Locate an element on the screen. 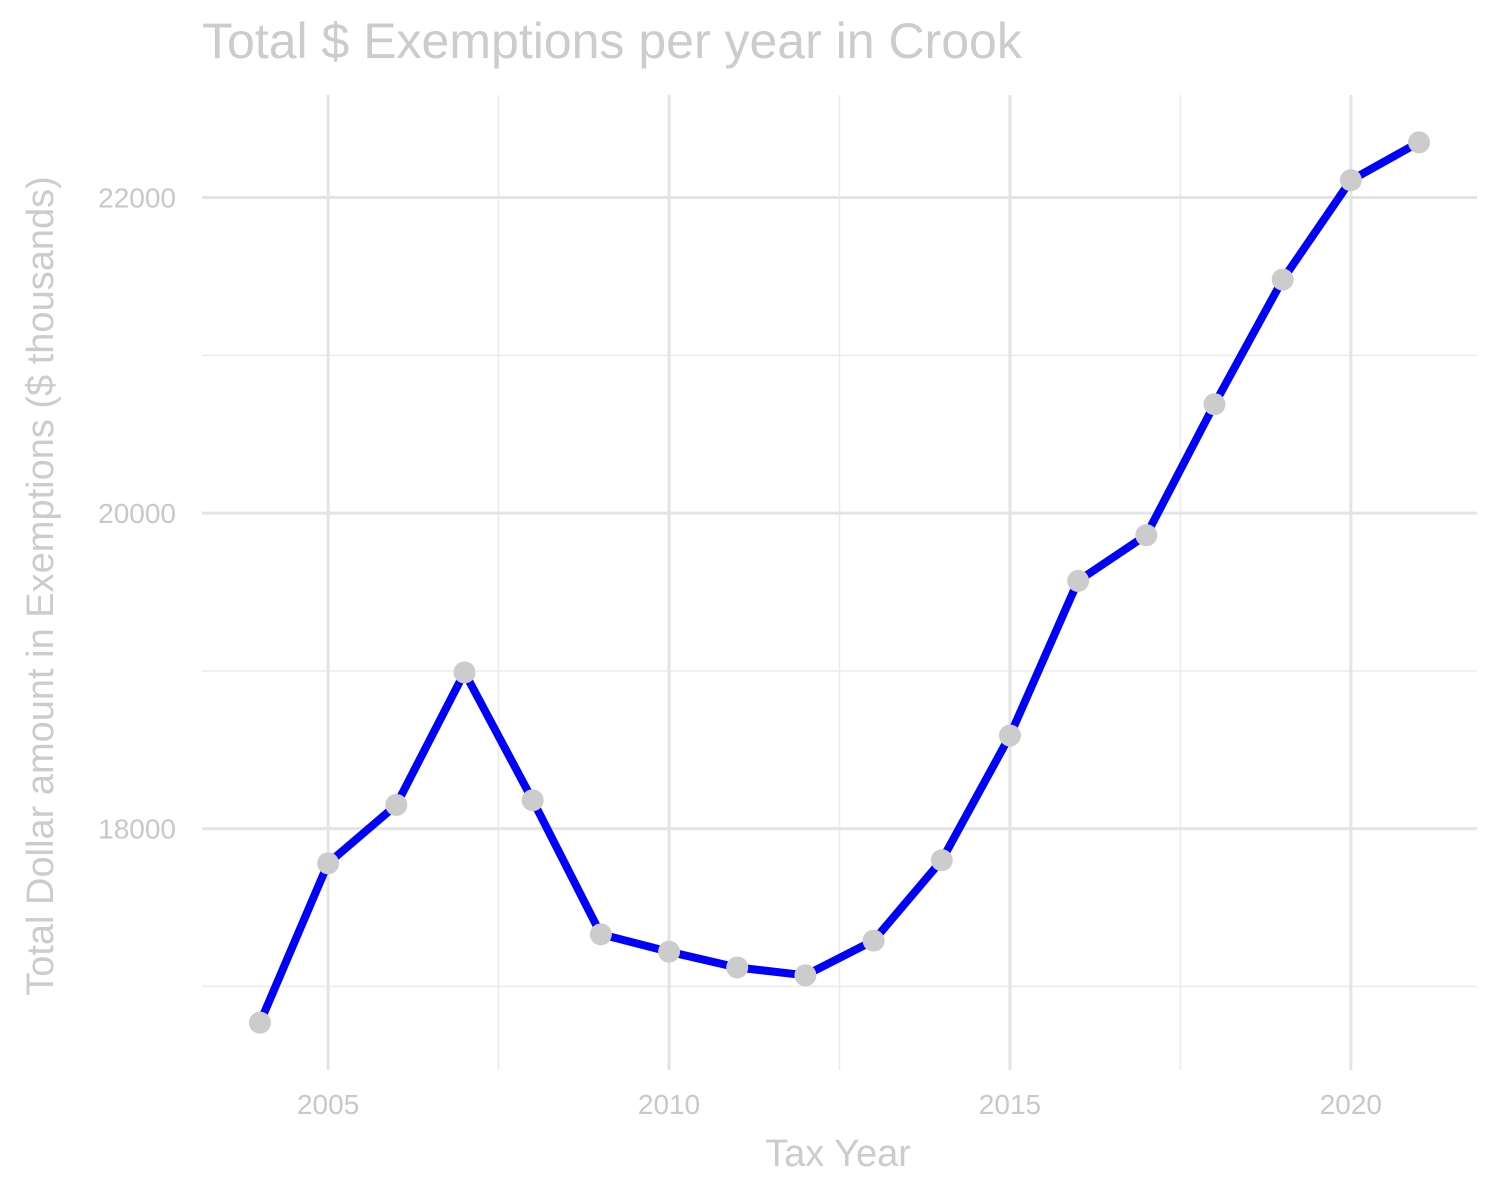  y-tick-label: 20000 is located at coordinates (137, 513).